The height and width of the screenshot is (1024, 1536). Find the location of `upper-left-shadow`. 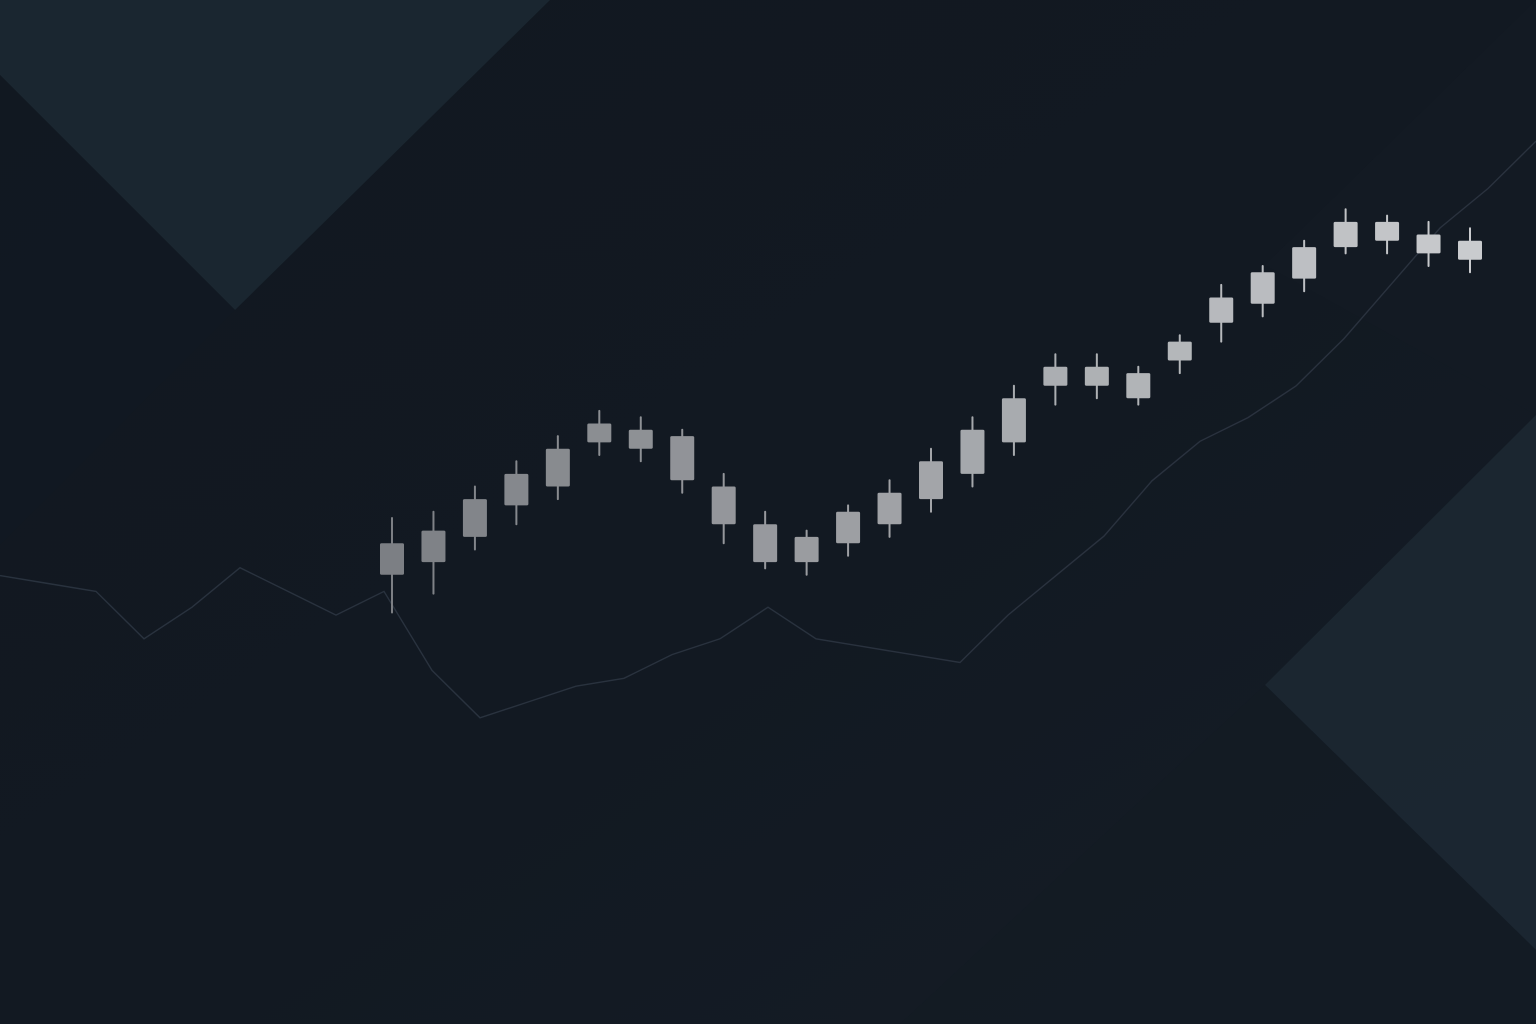

upper-left-shadow is located at coordinates (117, 310).